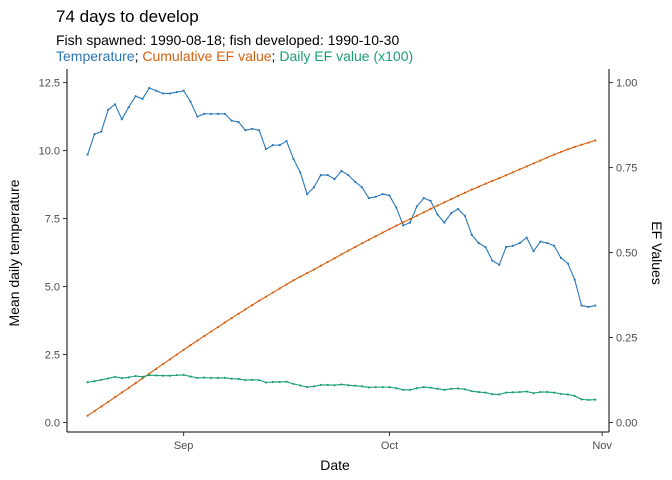 Image resolution: width=672 pixels, height=480 pixels. Describe the element at coordinates (95, 56) in the screenshot. I see `legend-segment: Temperature` at that location.